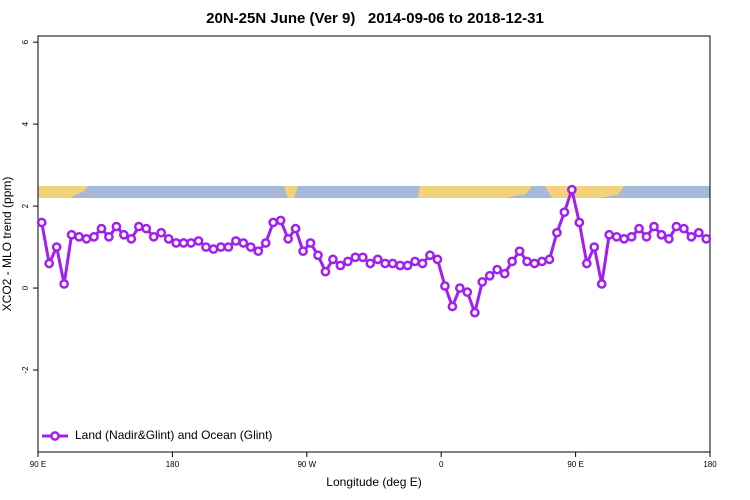 The image size is (750, 500). I want to click on y-tick-label: 4, so click(25, 123).